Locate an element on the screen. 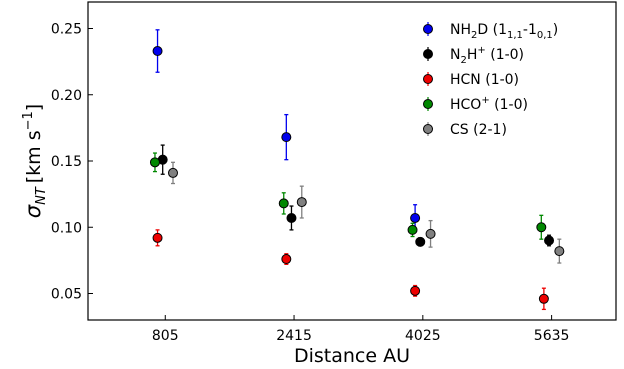  legend-item: HCN (1-0) is located at coordinates (471, 80).